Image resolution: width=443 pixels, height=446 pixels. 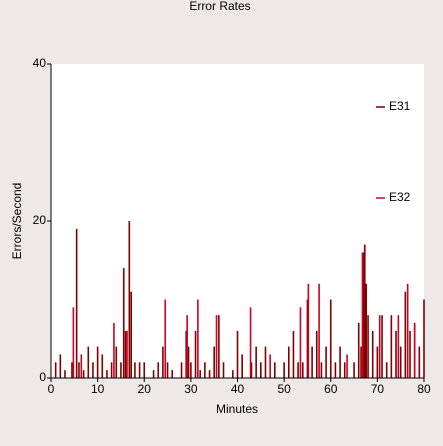 I want to click on x-tick-label: 0, so click(x=51, y=389).